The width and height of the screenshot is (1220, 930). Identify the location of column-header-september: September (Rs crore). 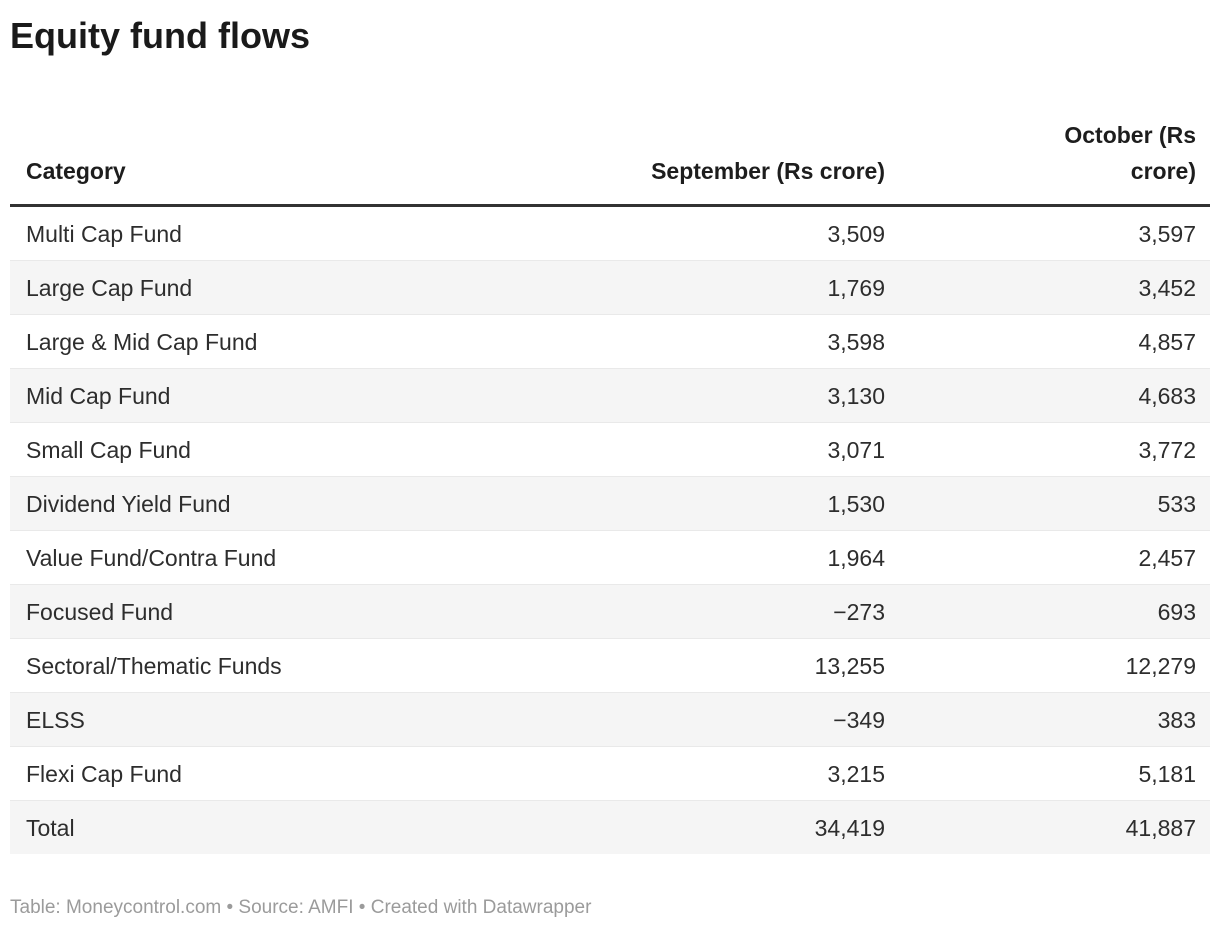
(749, 162).